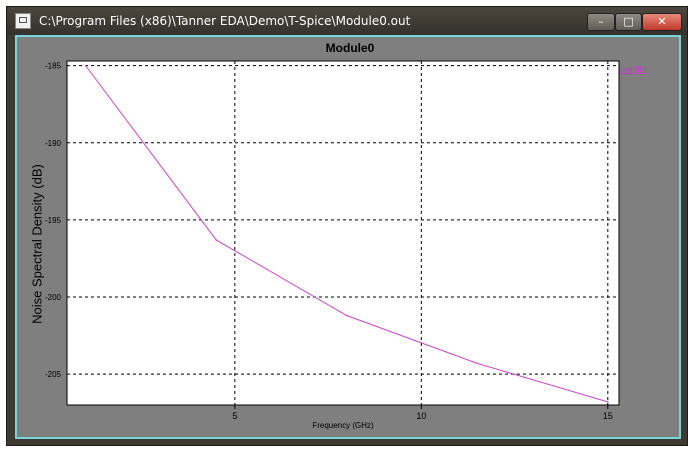  I want to click on close-button: ✕, so click(662, 22).